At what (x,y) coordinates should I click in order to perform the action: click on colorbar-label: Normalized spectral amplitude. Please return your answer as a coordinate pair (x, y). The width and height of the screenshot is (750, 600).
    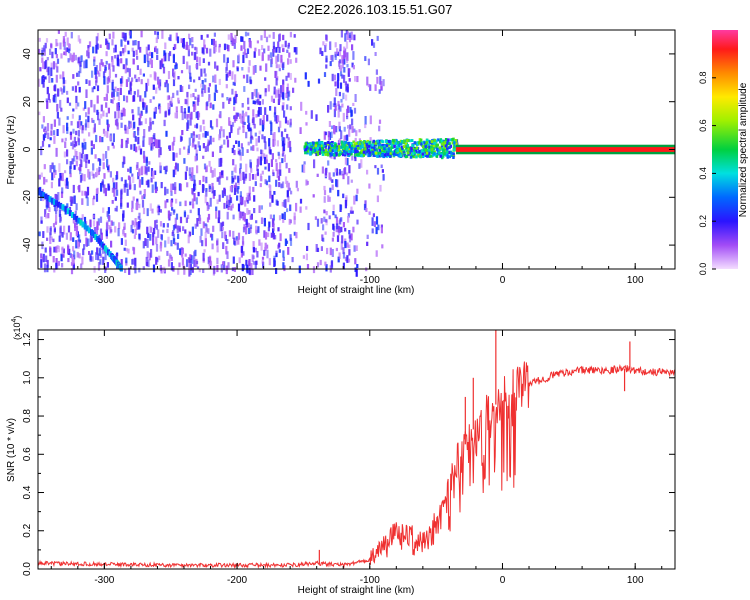
    Looking at the image, I should click on (743, 149).